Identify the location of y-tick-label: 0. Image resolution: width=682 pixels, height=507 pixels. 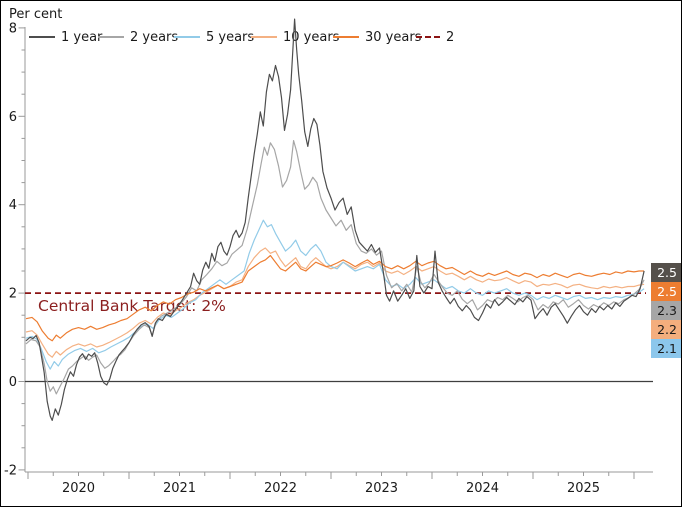
(13, 382).